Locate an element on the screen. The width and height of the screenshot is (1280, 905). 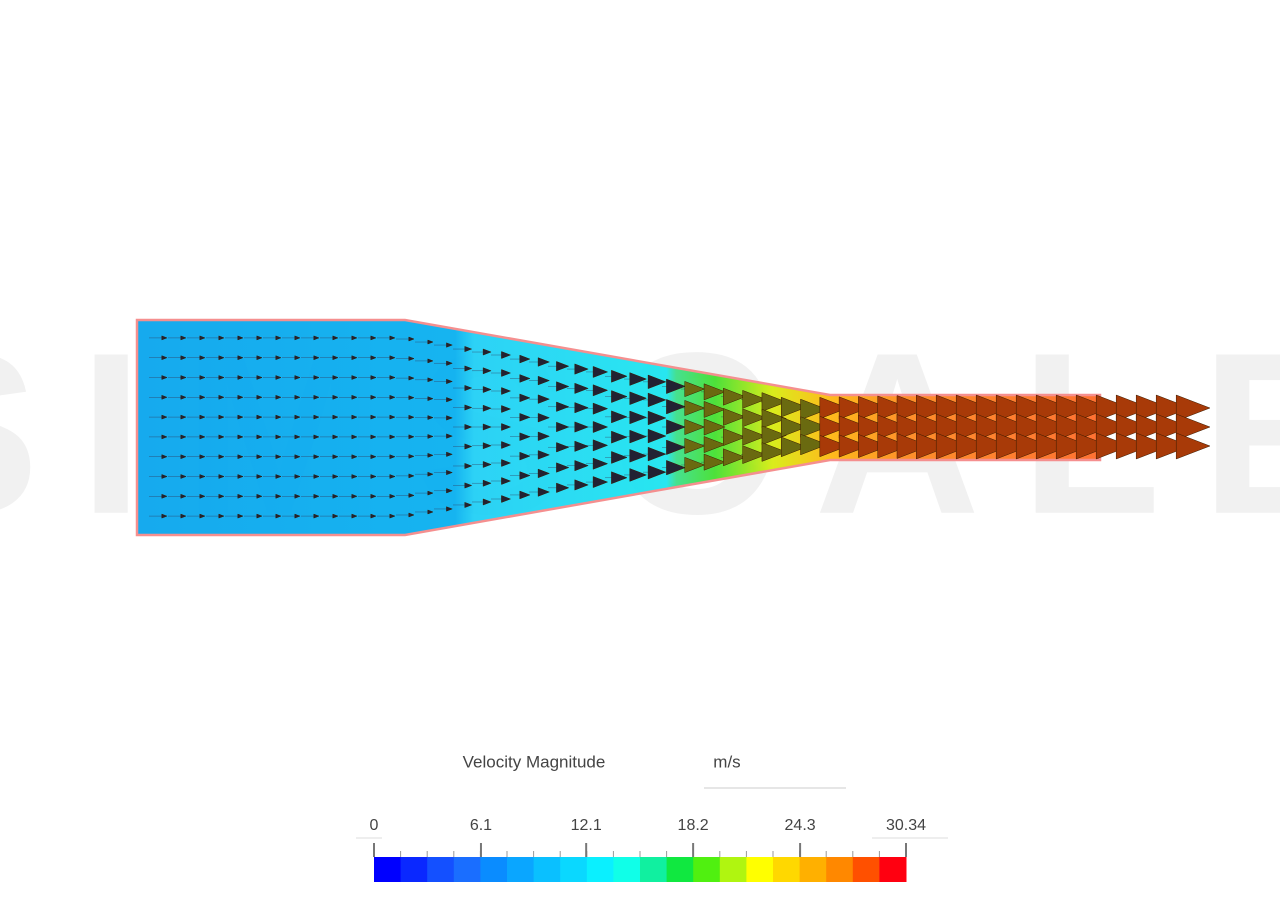
colorbar-tick-label: 0 is located at coordinates (374, 825).